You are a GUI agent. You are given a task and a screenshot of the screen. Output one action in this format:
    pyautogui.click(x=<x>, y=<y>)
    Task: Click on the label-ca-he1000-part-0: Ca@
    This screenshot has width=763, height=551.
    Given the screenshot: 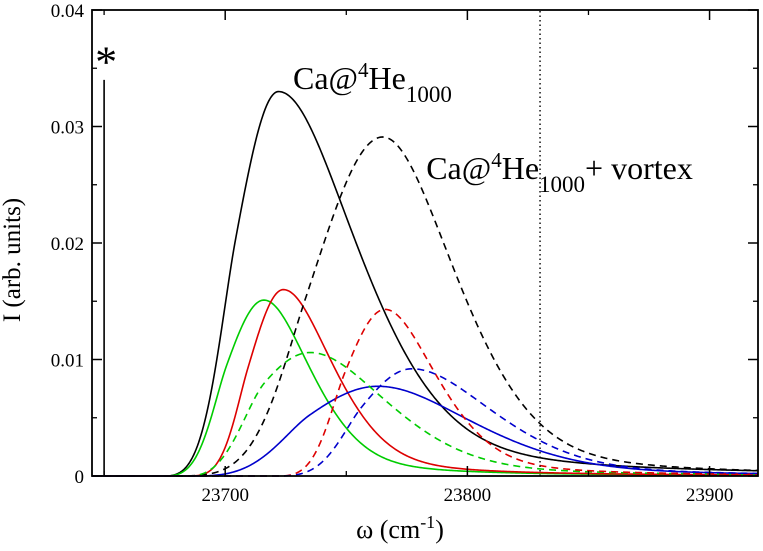 What is the action you would take?
    pyautogui.click(x=325, y=78)
    